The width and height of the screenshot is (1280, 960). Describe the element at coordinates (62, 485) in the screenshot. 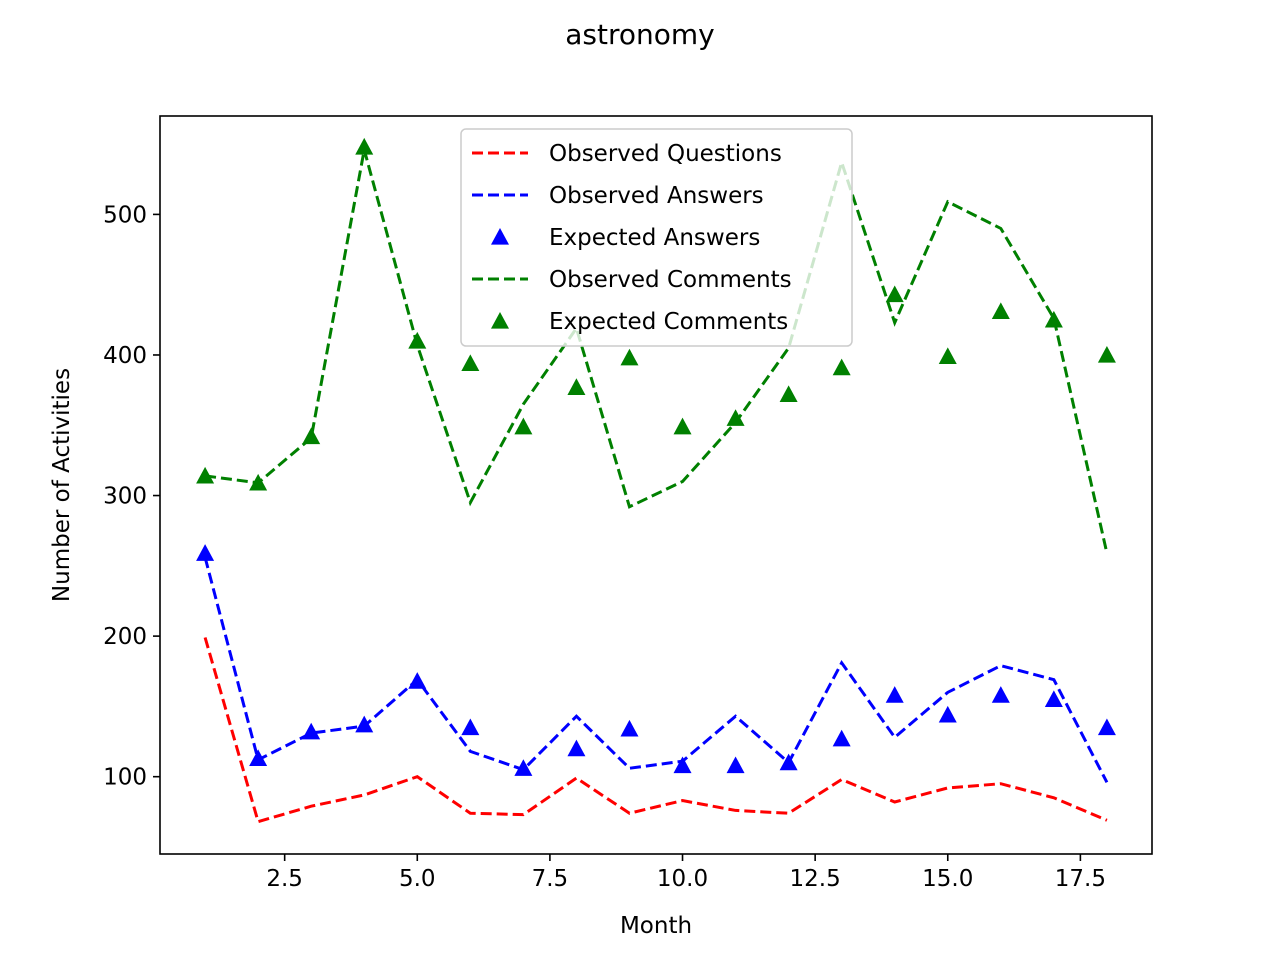

I see `y-axis-label: Number of Activities` at that location.